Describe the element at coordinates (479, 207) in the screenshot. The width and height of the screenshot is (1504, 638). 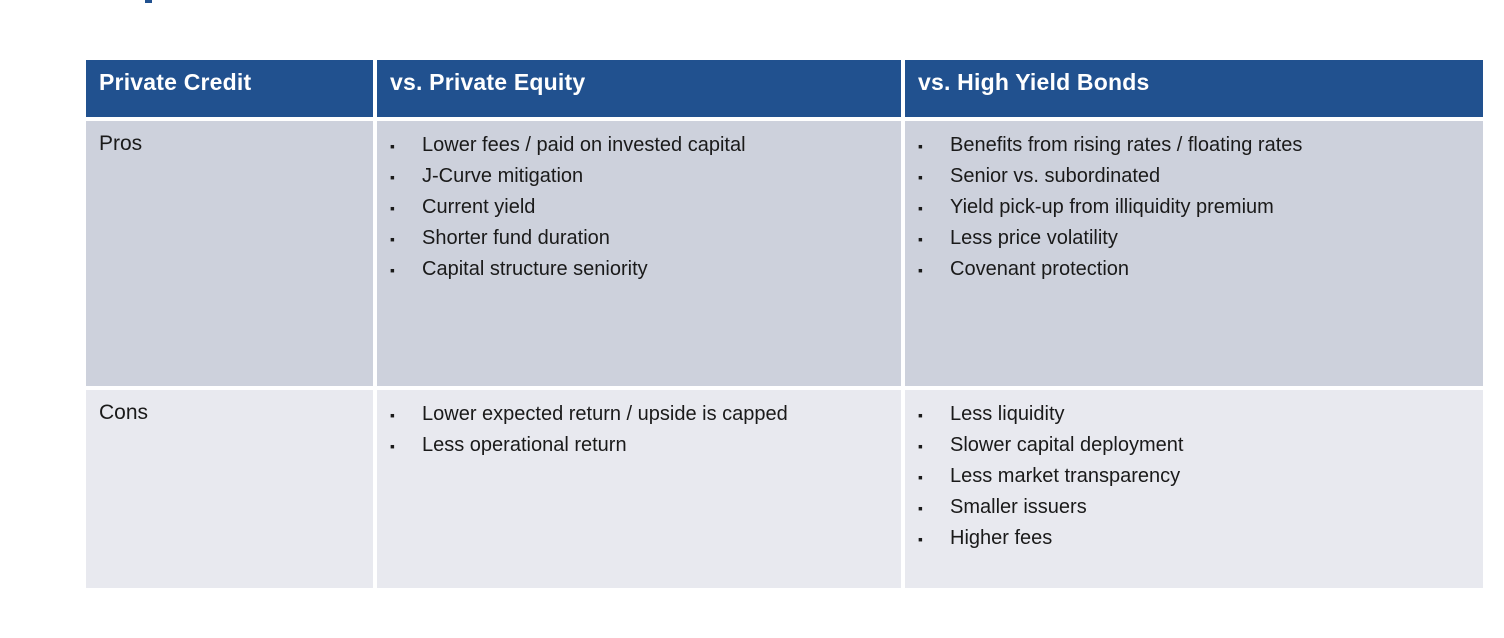
I see `bullet-text: Current yield` at that location.